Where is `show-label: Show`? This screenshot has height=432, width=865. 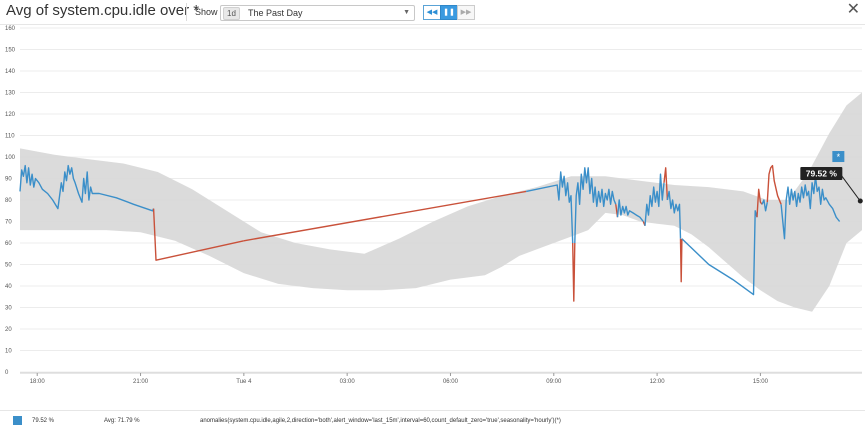 show-label: Show is located at coordinates (206, 12).